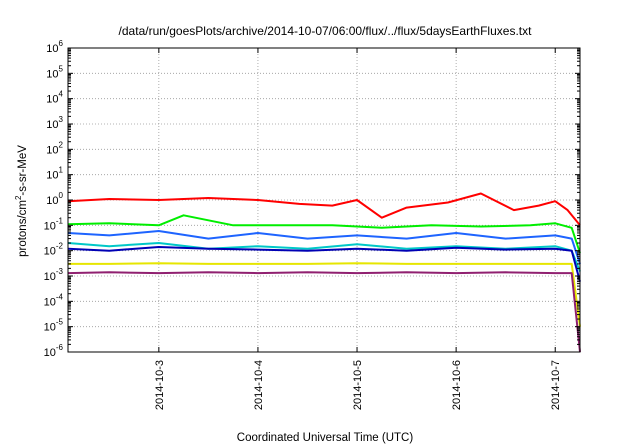  What do you see at coordinates (61, 119) in the screenshot?
I see `y-tick-label-exp: 3` at bounding box center [61, 119].